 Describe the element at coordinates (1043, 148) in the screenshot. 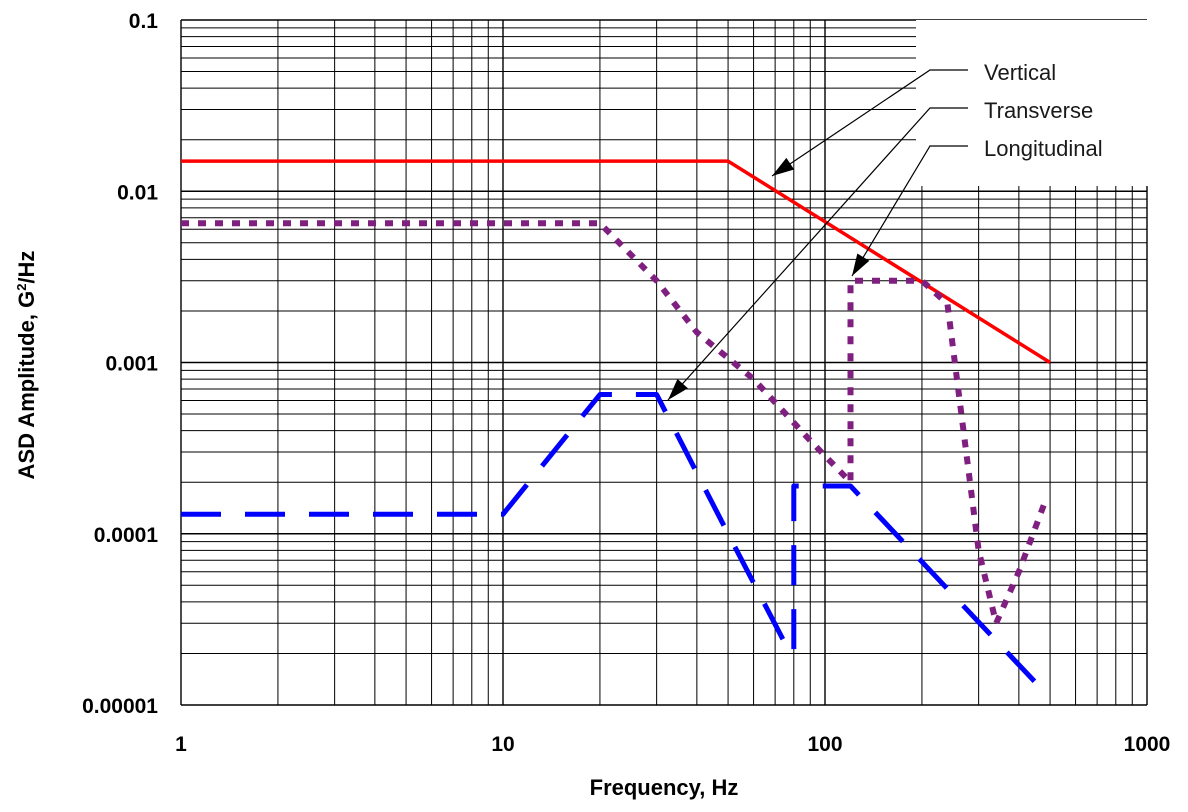

I see `legend-label-longitudinal: Longitudinal` at that location.